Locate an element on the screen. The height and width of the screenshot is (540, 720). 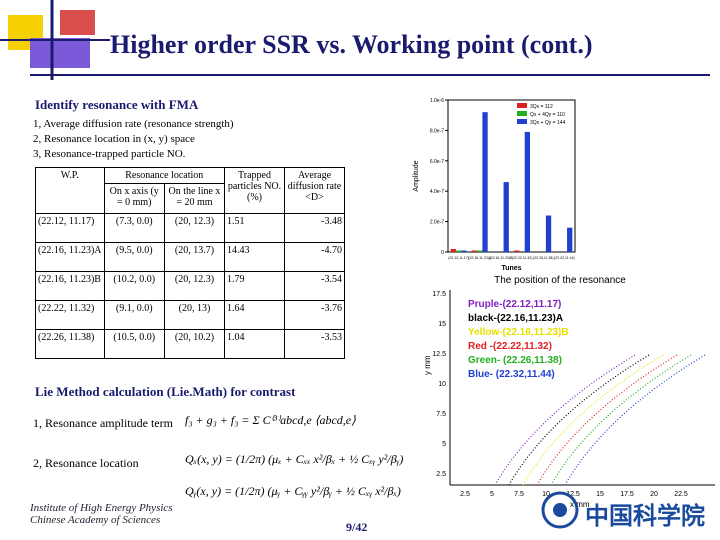
lie-item: 1, Resonance amplitude term is located at coordinates (103, 423).